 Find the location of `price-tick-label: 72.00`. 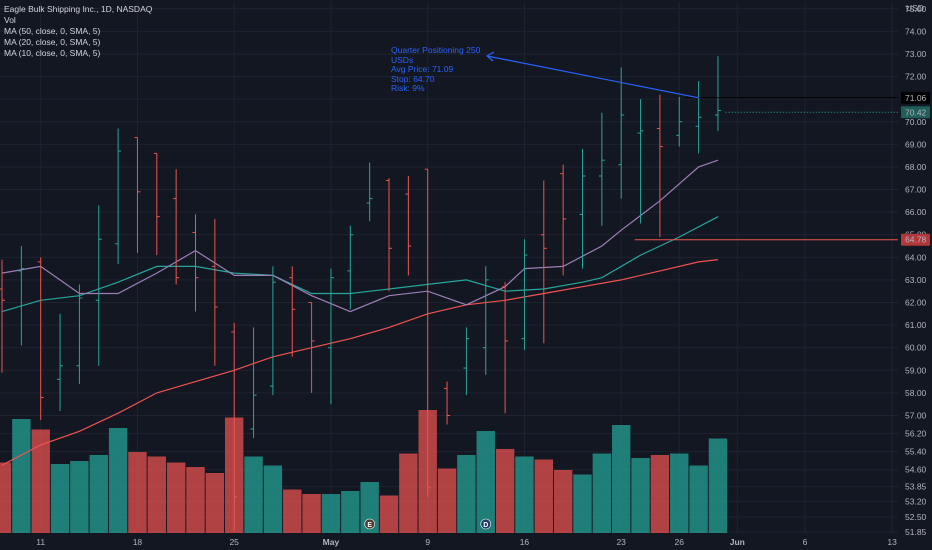

price-tick-label: 72.00 is located at coordinates (916, 77).